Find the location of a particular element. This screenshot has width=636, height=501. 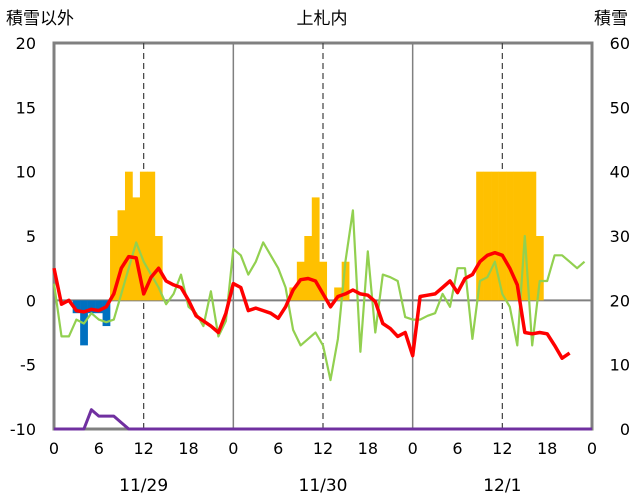

snow_depth-line is located at coordinates (323, 419).